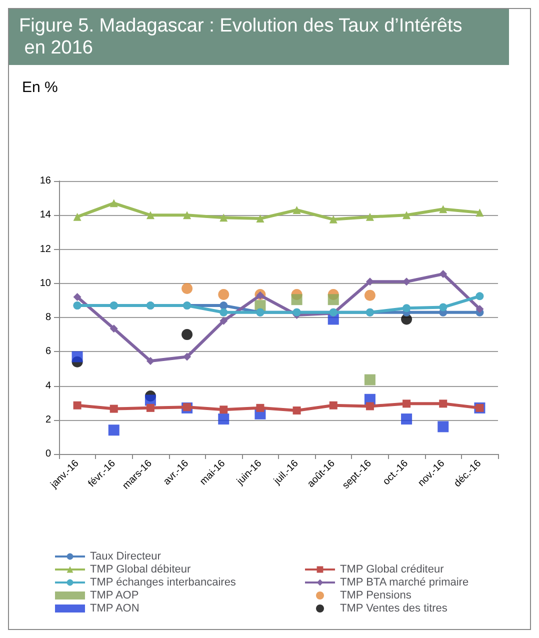  What do you see at coordinates (163, 582) in the screenshot?
I see `legend-label: TMP échanges interbancaires` at bounding box center [163, 582].